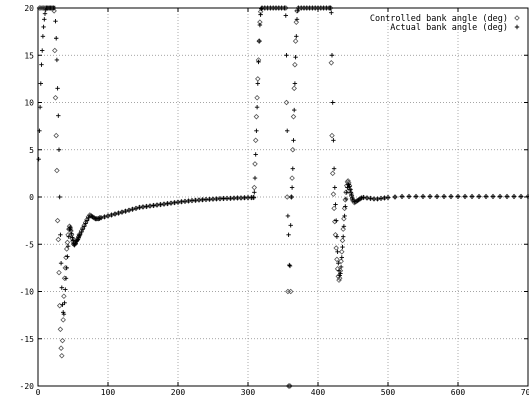 Image resolution: width=529 pixels, height=396 pixels. What do you see at coordinates (27, 386) in the screenshot?
I see `y-tick-label: -20` at bounding box center [27, 386].